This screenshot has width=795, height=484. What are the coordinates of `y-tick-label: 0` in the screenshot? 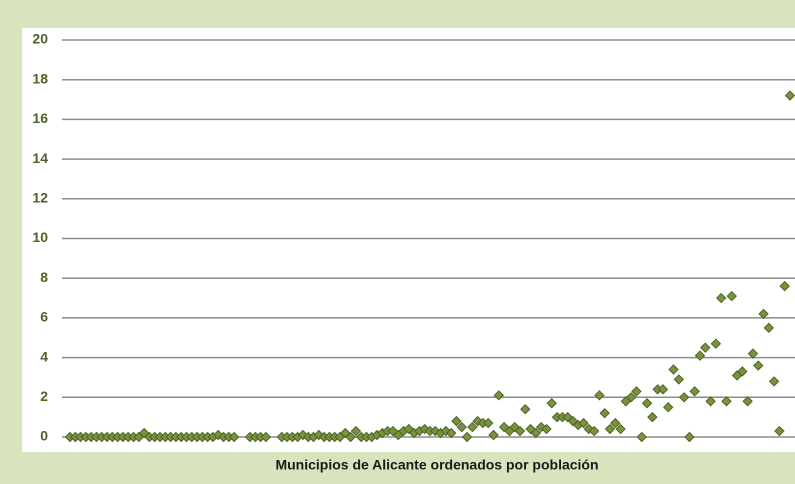 It's located at (44, 436).